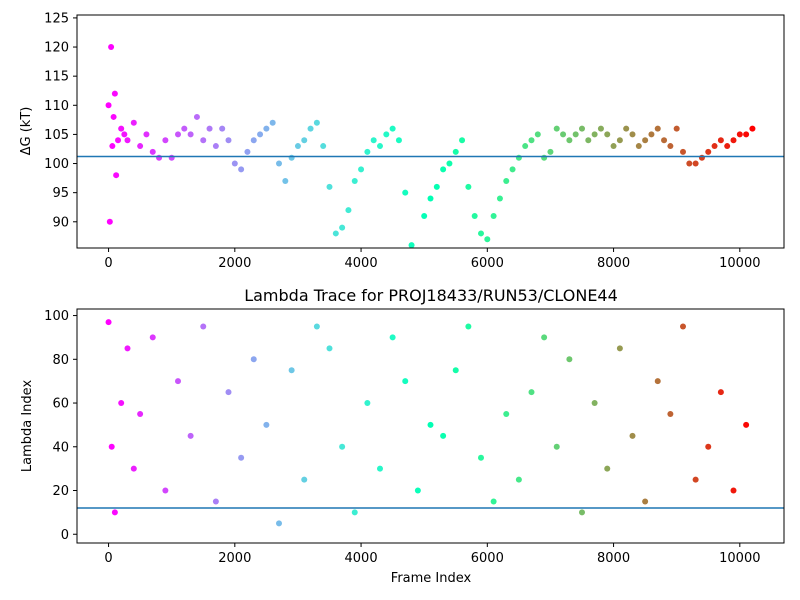  Describe the element at coordinates (60, 404) in the screenshot. I see `y-tick-label: 60` at that location.